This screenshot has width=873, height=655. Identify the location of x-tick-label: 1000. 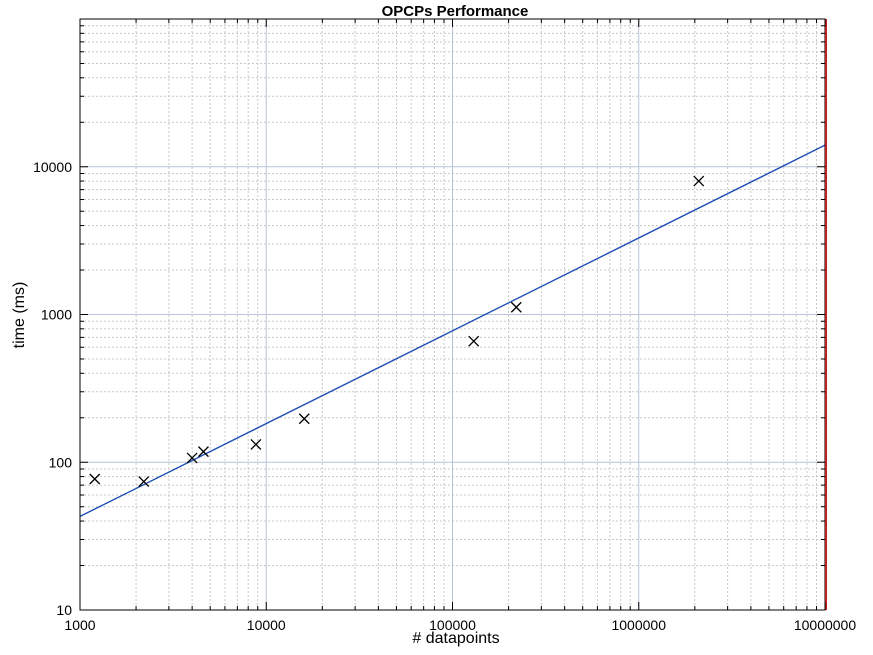
(79, 625).